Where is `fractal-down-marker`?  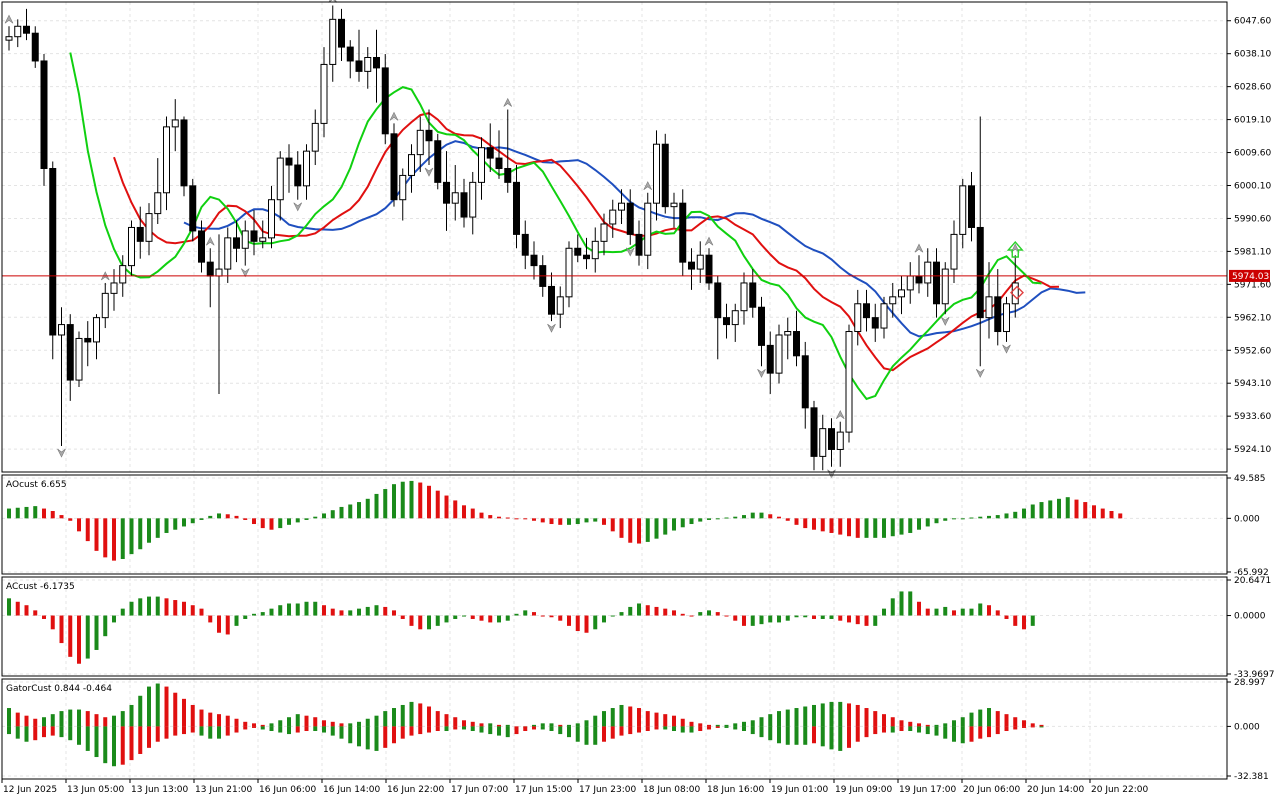
fractal-down-marker is located at coordinates (298, 207).